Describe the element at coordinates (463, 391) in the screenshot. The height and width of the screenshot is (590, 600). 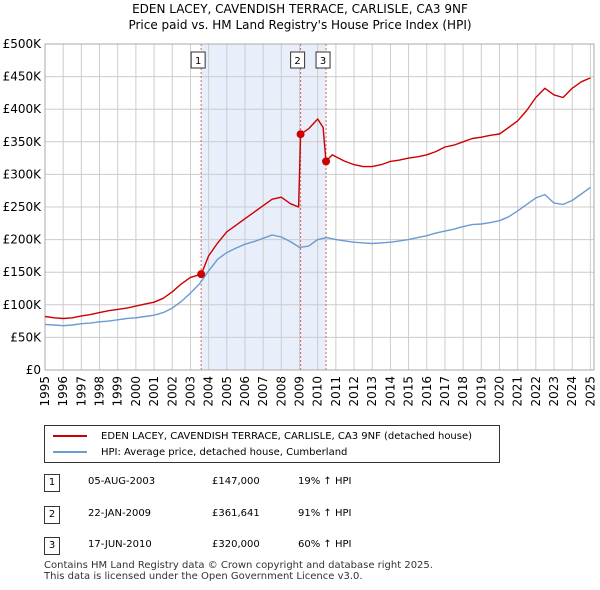
I see `x-tick-label: 2018` at that location.